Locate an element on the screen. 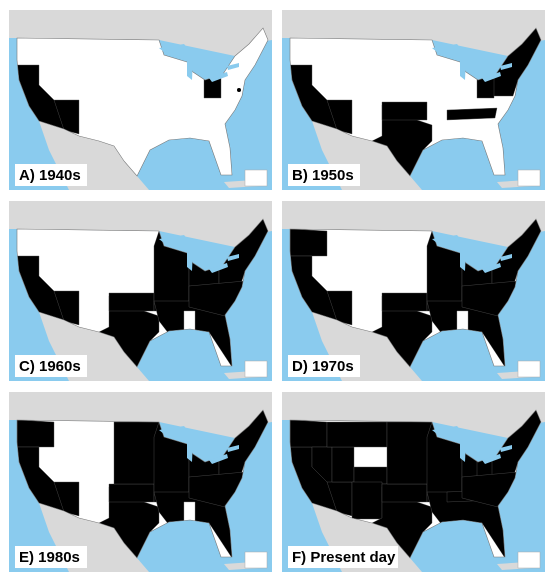 The height and width of the screenshot is (579, 550). panel-label: F) Present day is located at coordinates (344, 557).